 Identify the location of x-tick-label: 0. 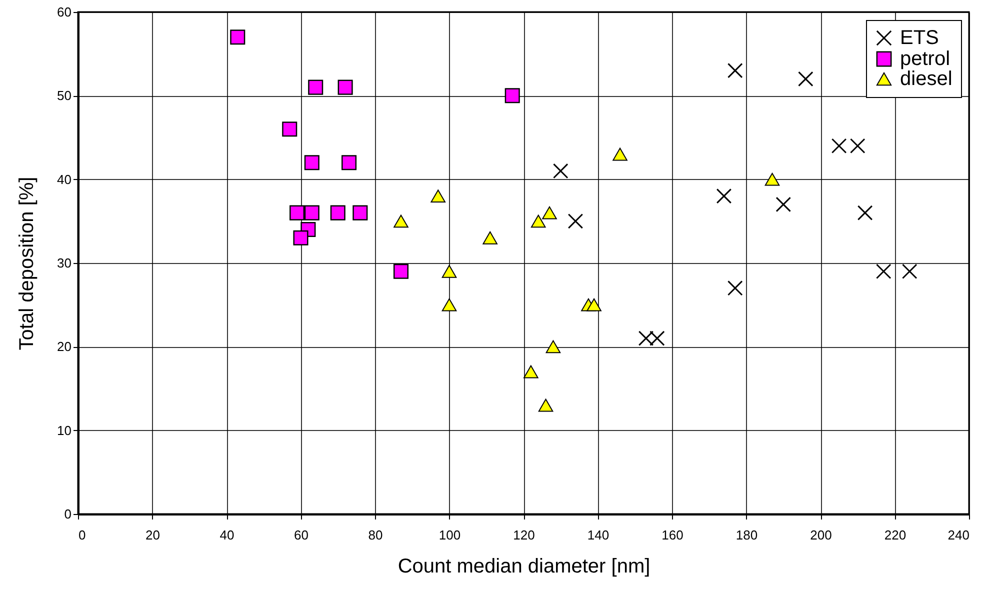
(82, 535).